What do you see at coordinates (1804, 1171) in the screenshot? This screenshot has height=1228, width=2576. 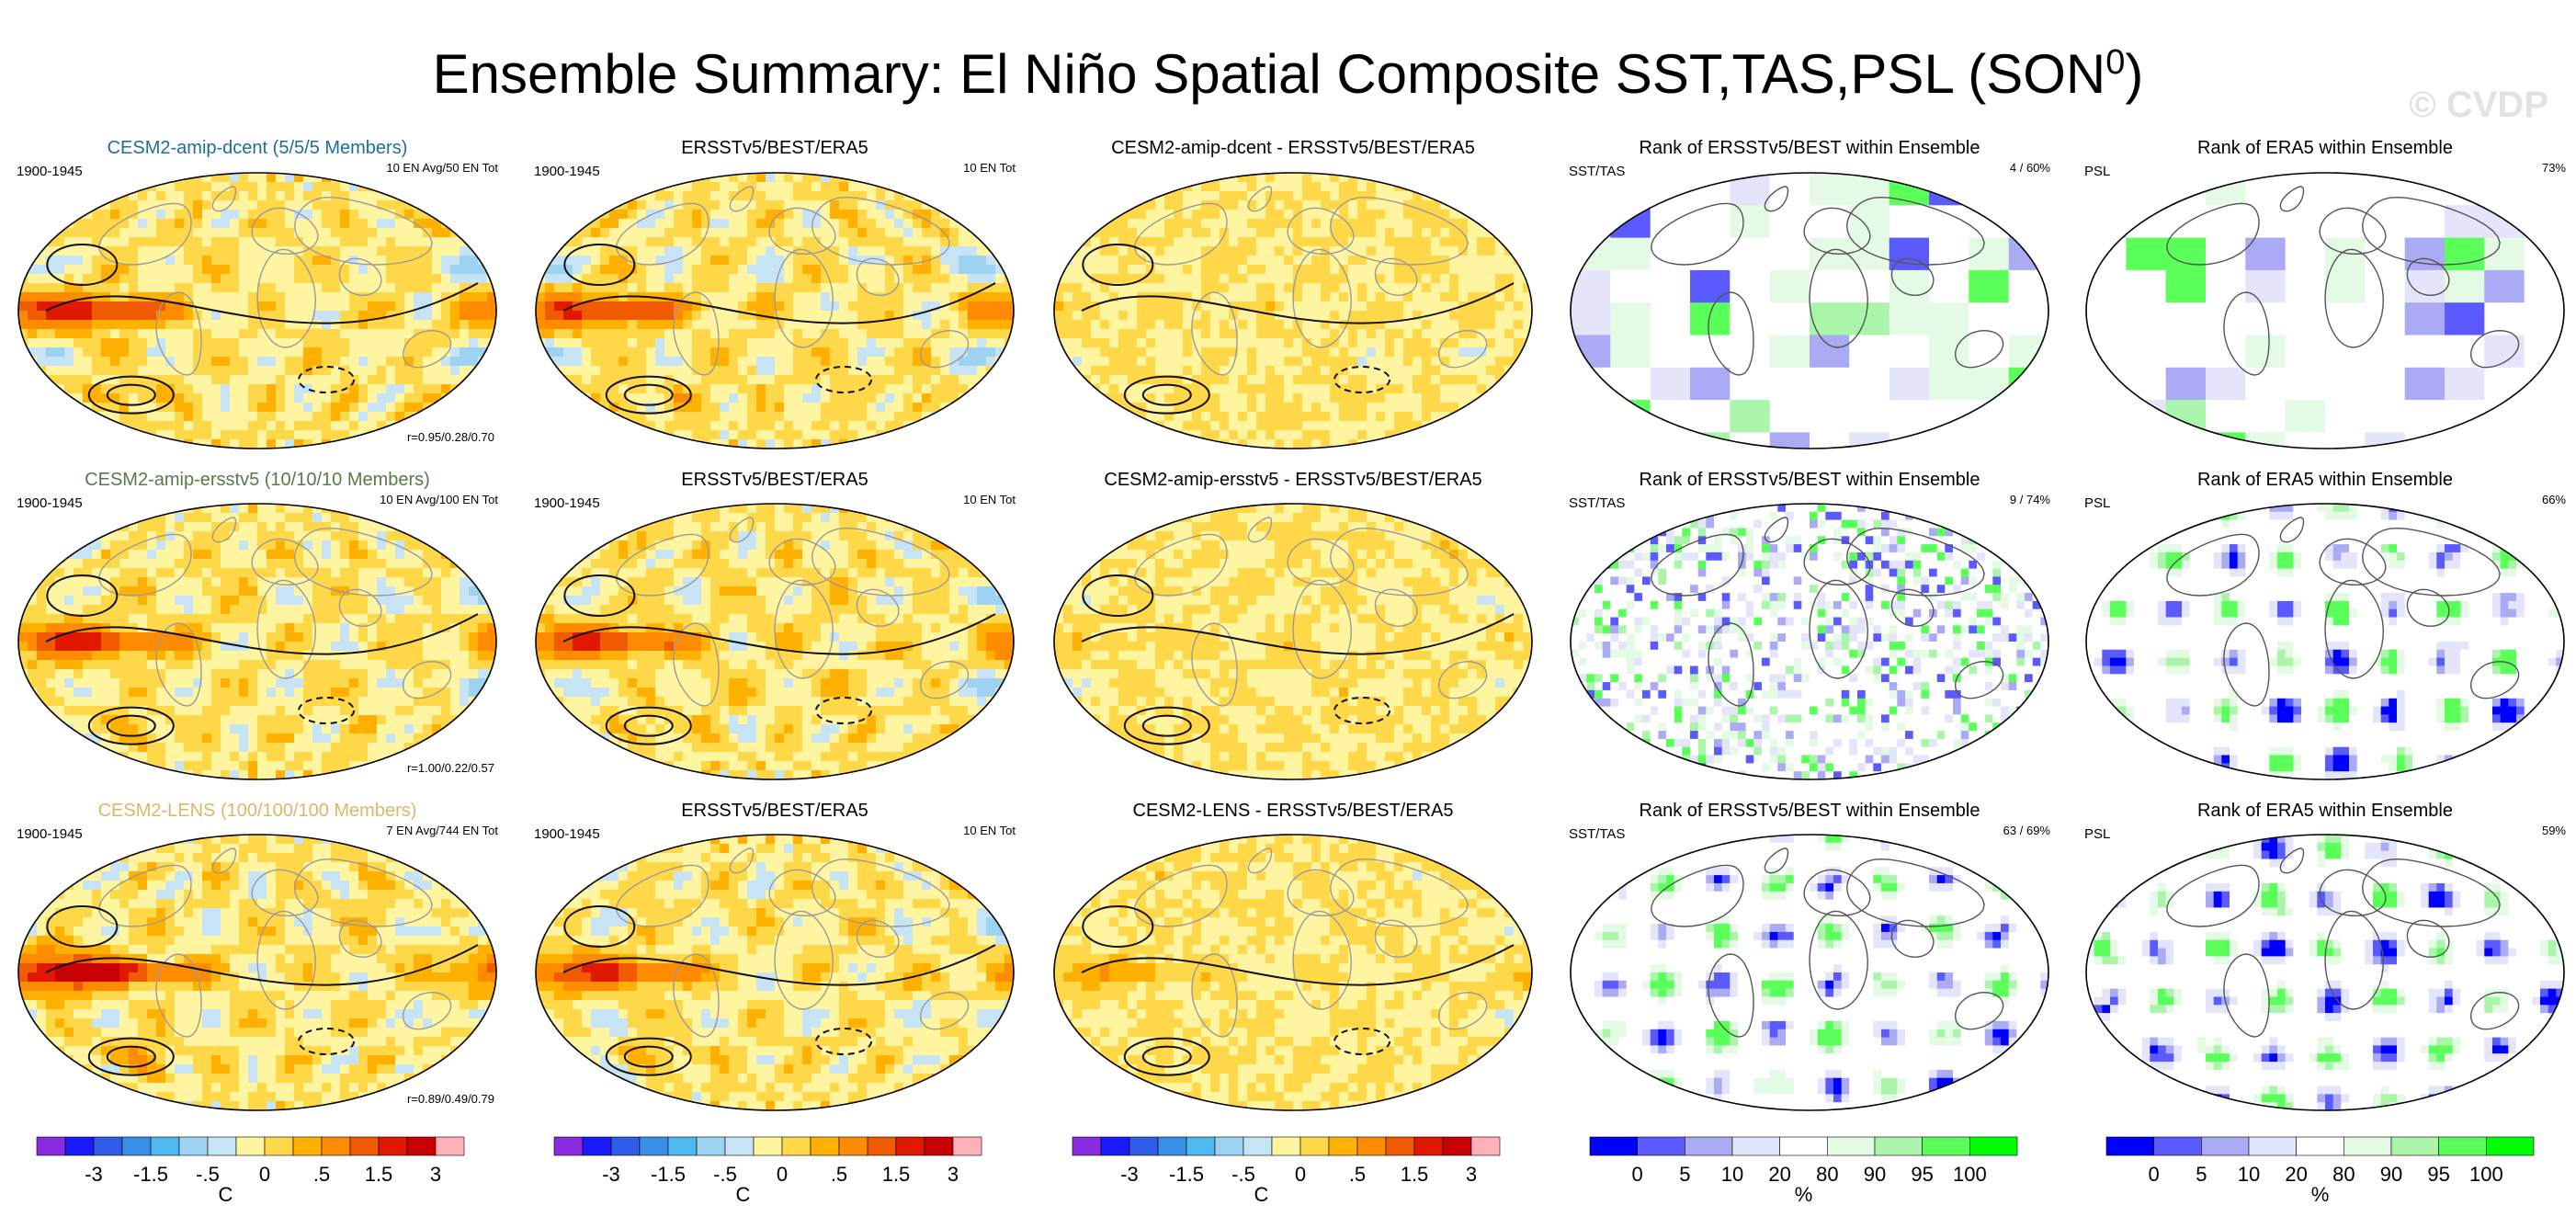 I see `rank-colorbar: 0 5 10 20 80 90 95 100%` at bounding box center [1804, 1171].